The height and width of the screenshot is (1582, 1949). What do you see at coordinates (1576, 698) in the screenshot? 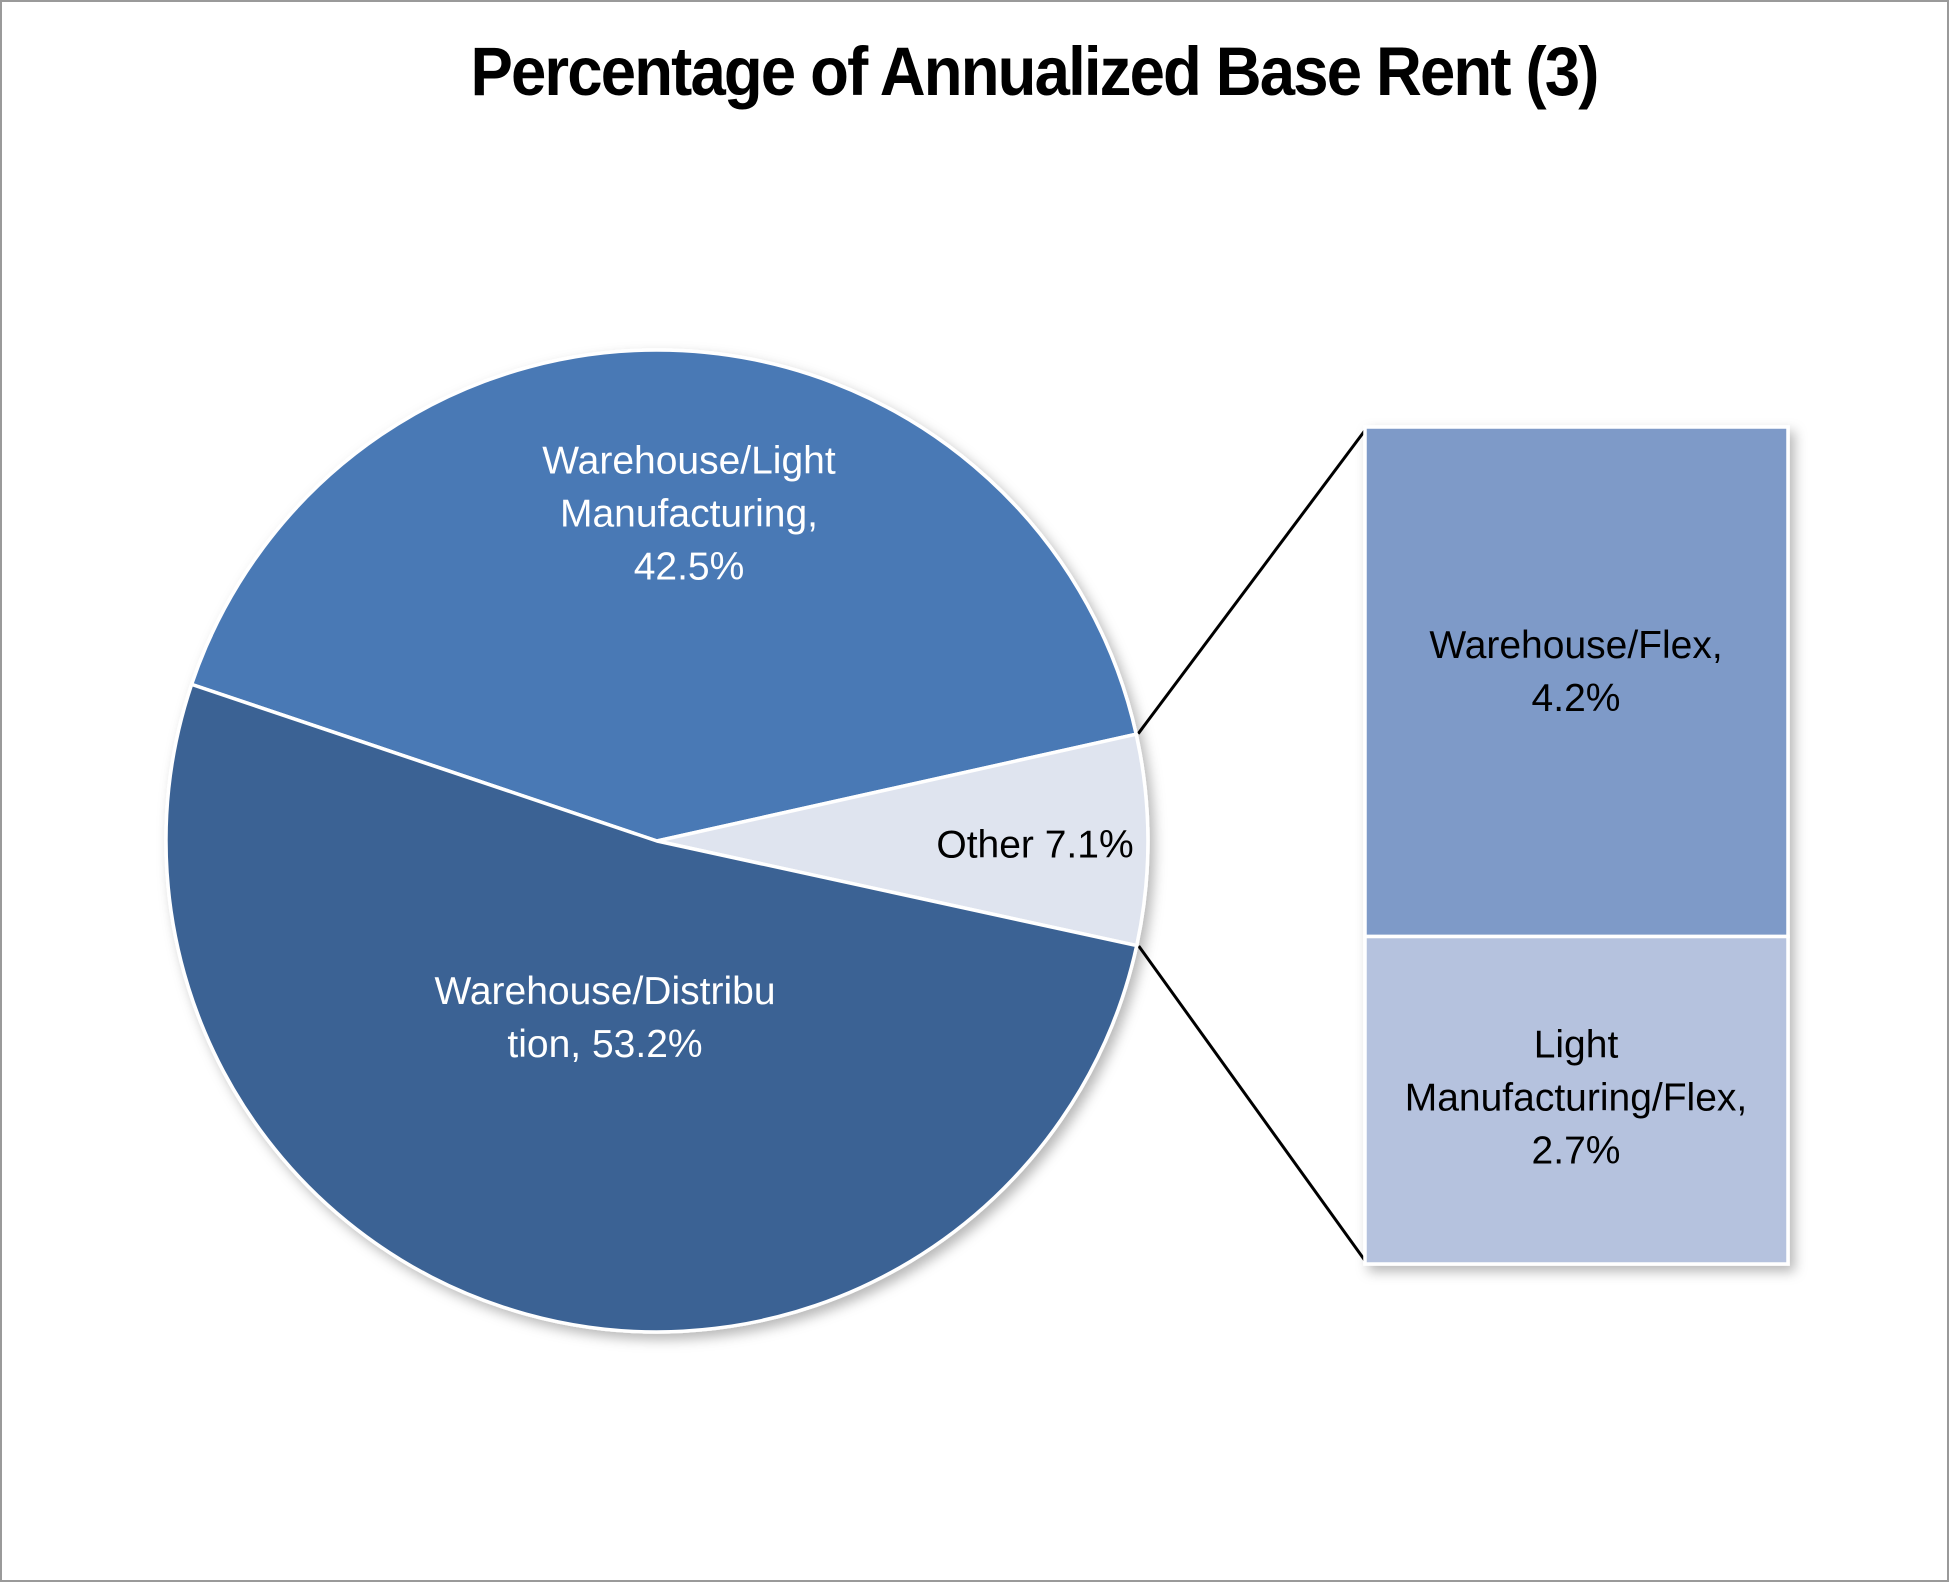
I see `label-line: 4.2%` at bounding box center [1576, 698].